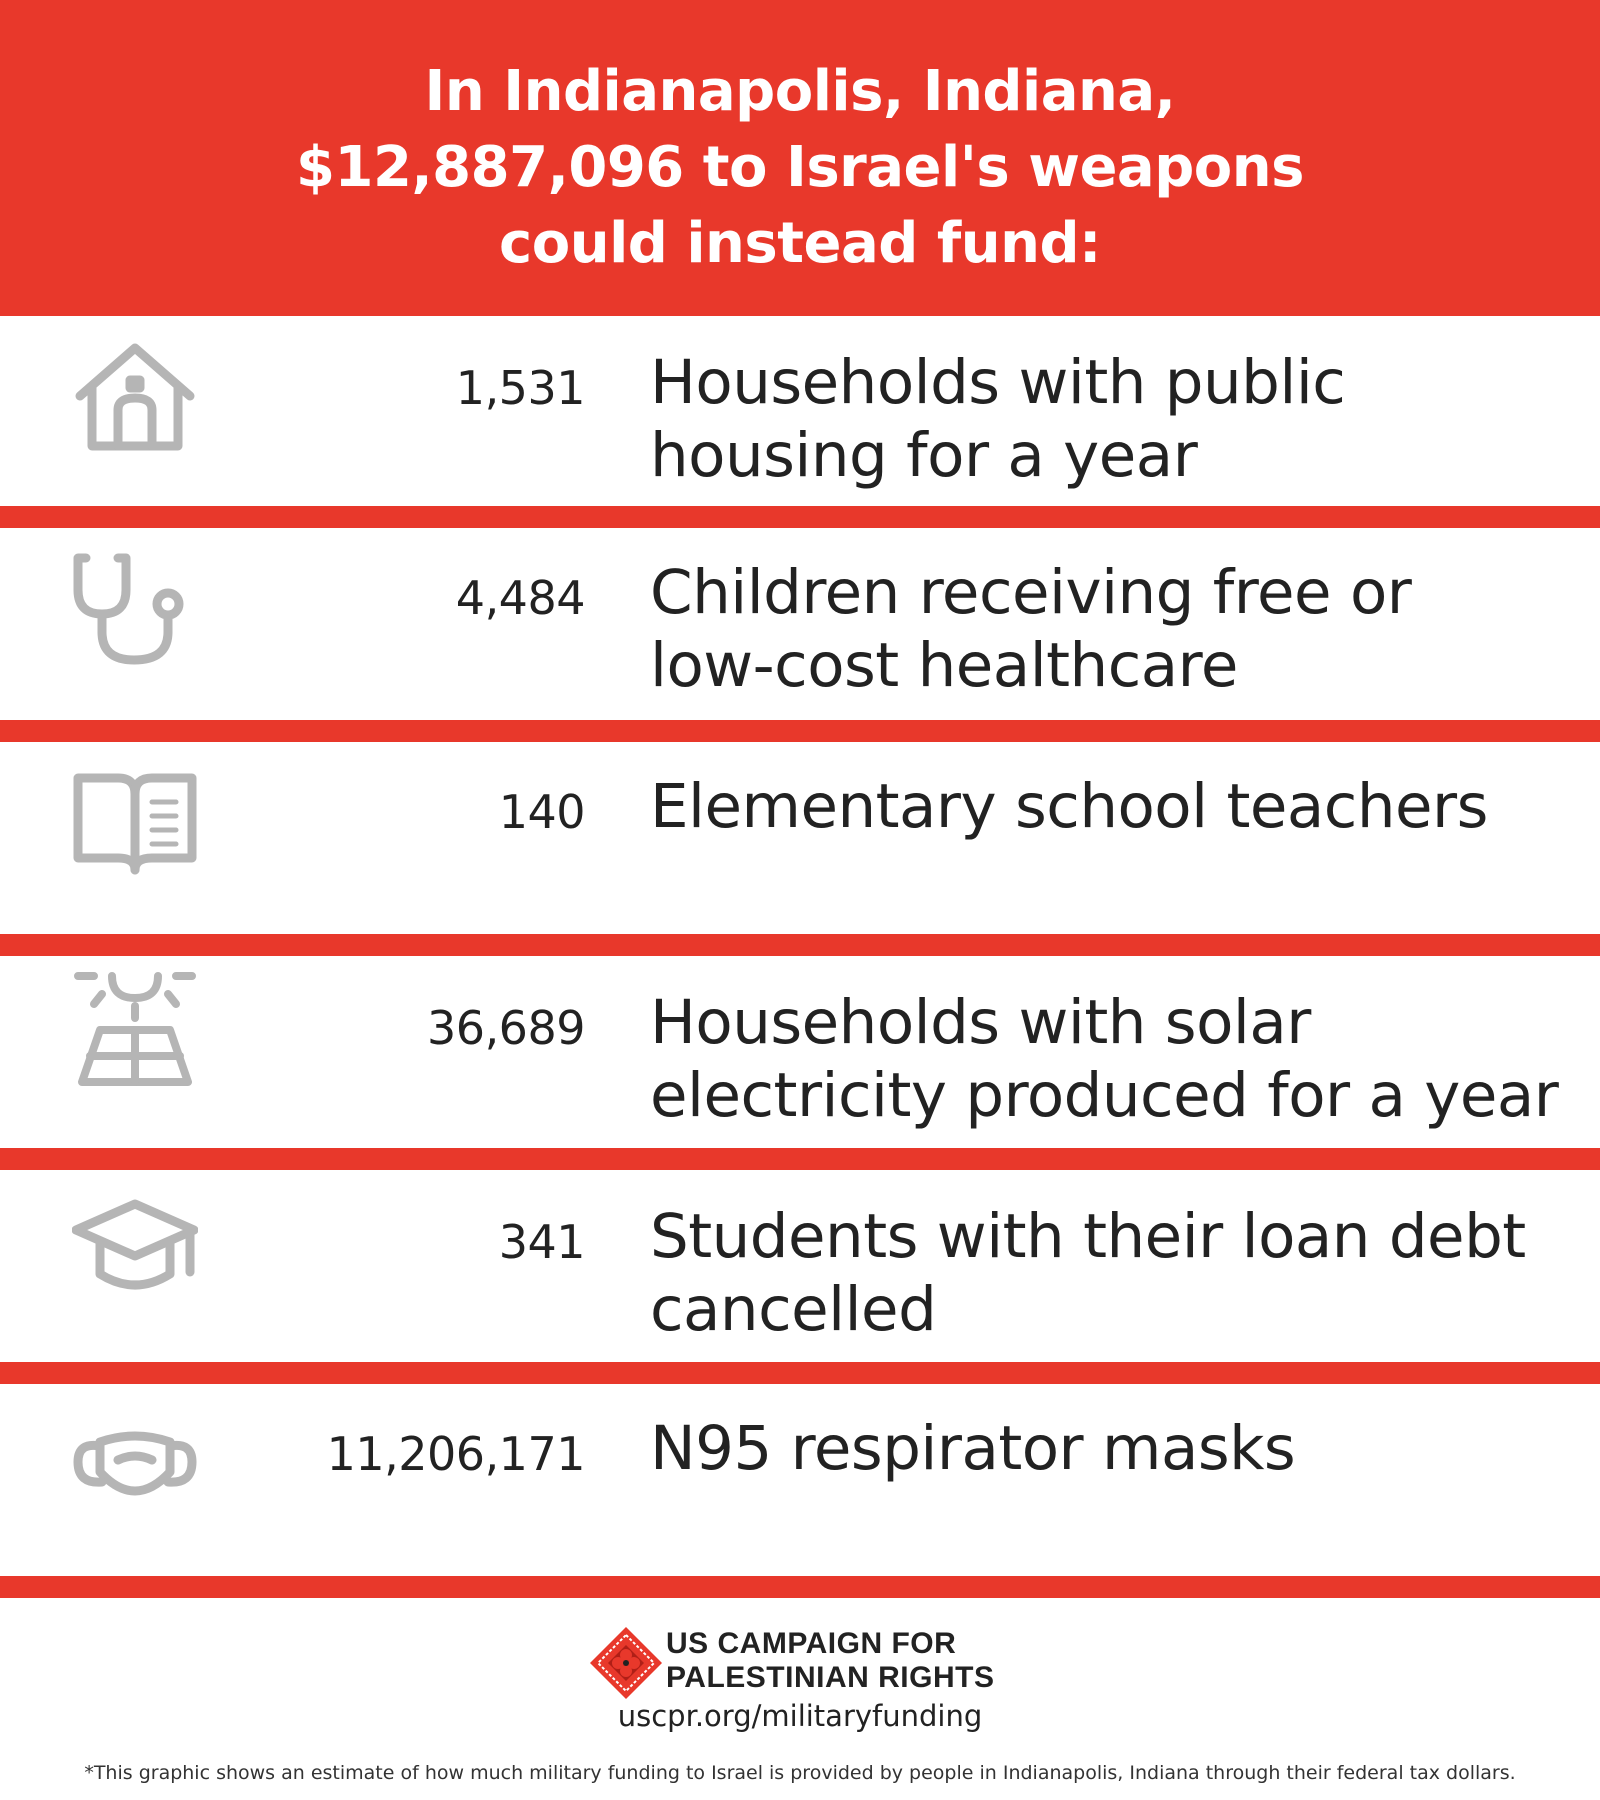 This screenshot has height=1800, width=1600. What do you see at coordinates (980, 1022) in the screenshot?
I see `item-description-line-1: Households with solar` at bounding box center [980, 1022].